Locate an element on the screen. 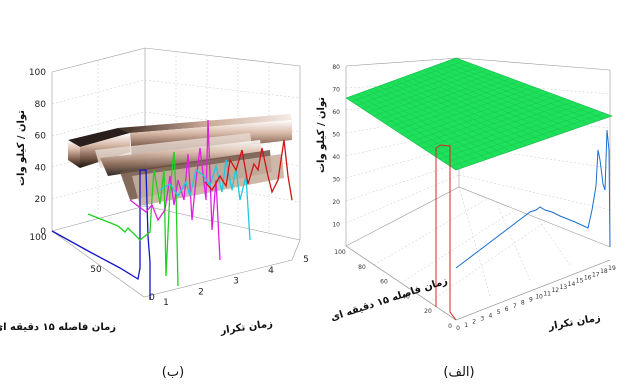  right-z-tick-label: 40 is located at coordinates (336, 157).